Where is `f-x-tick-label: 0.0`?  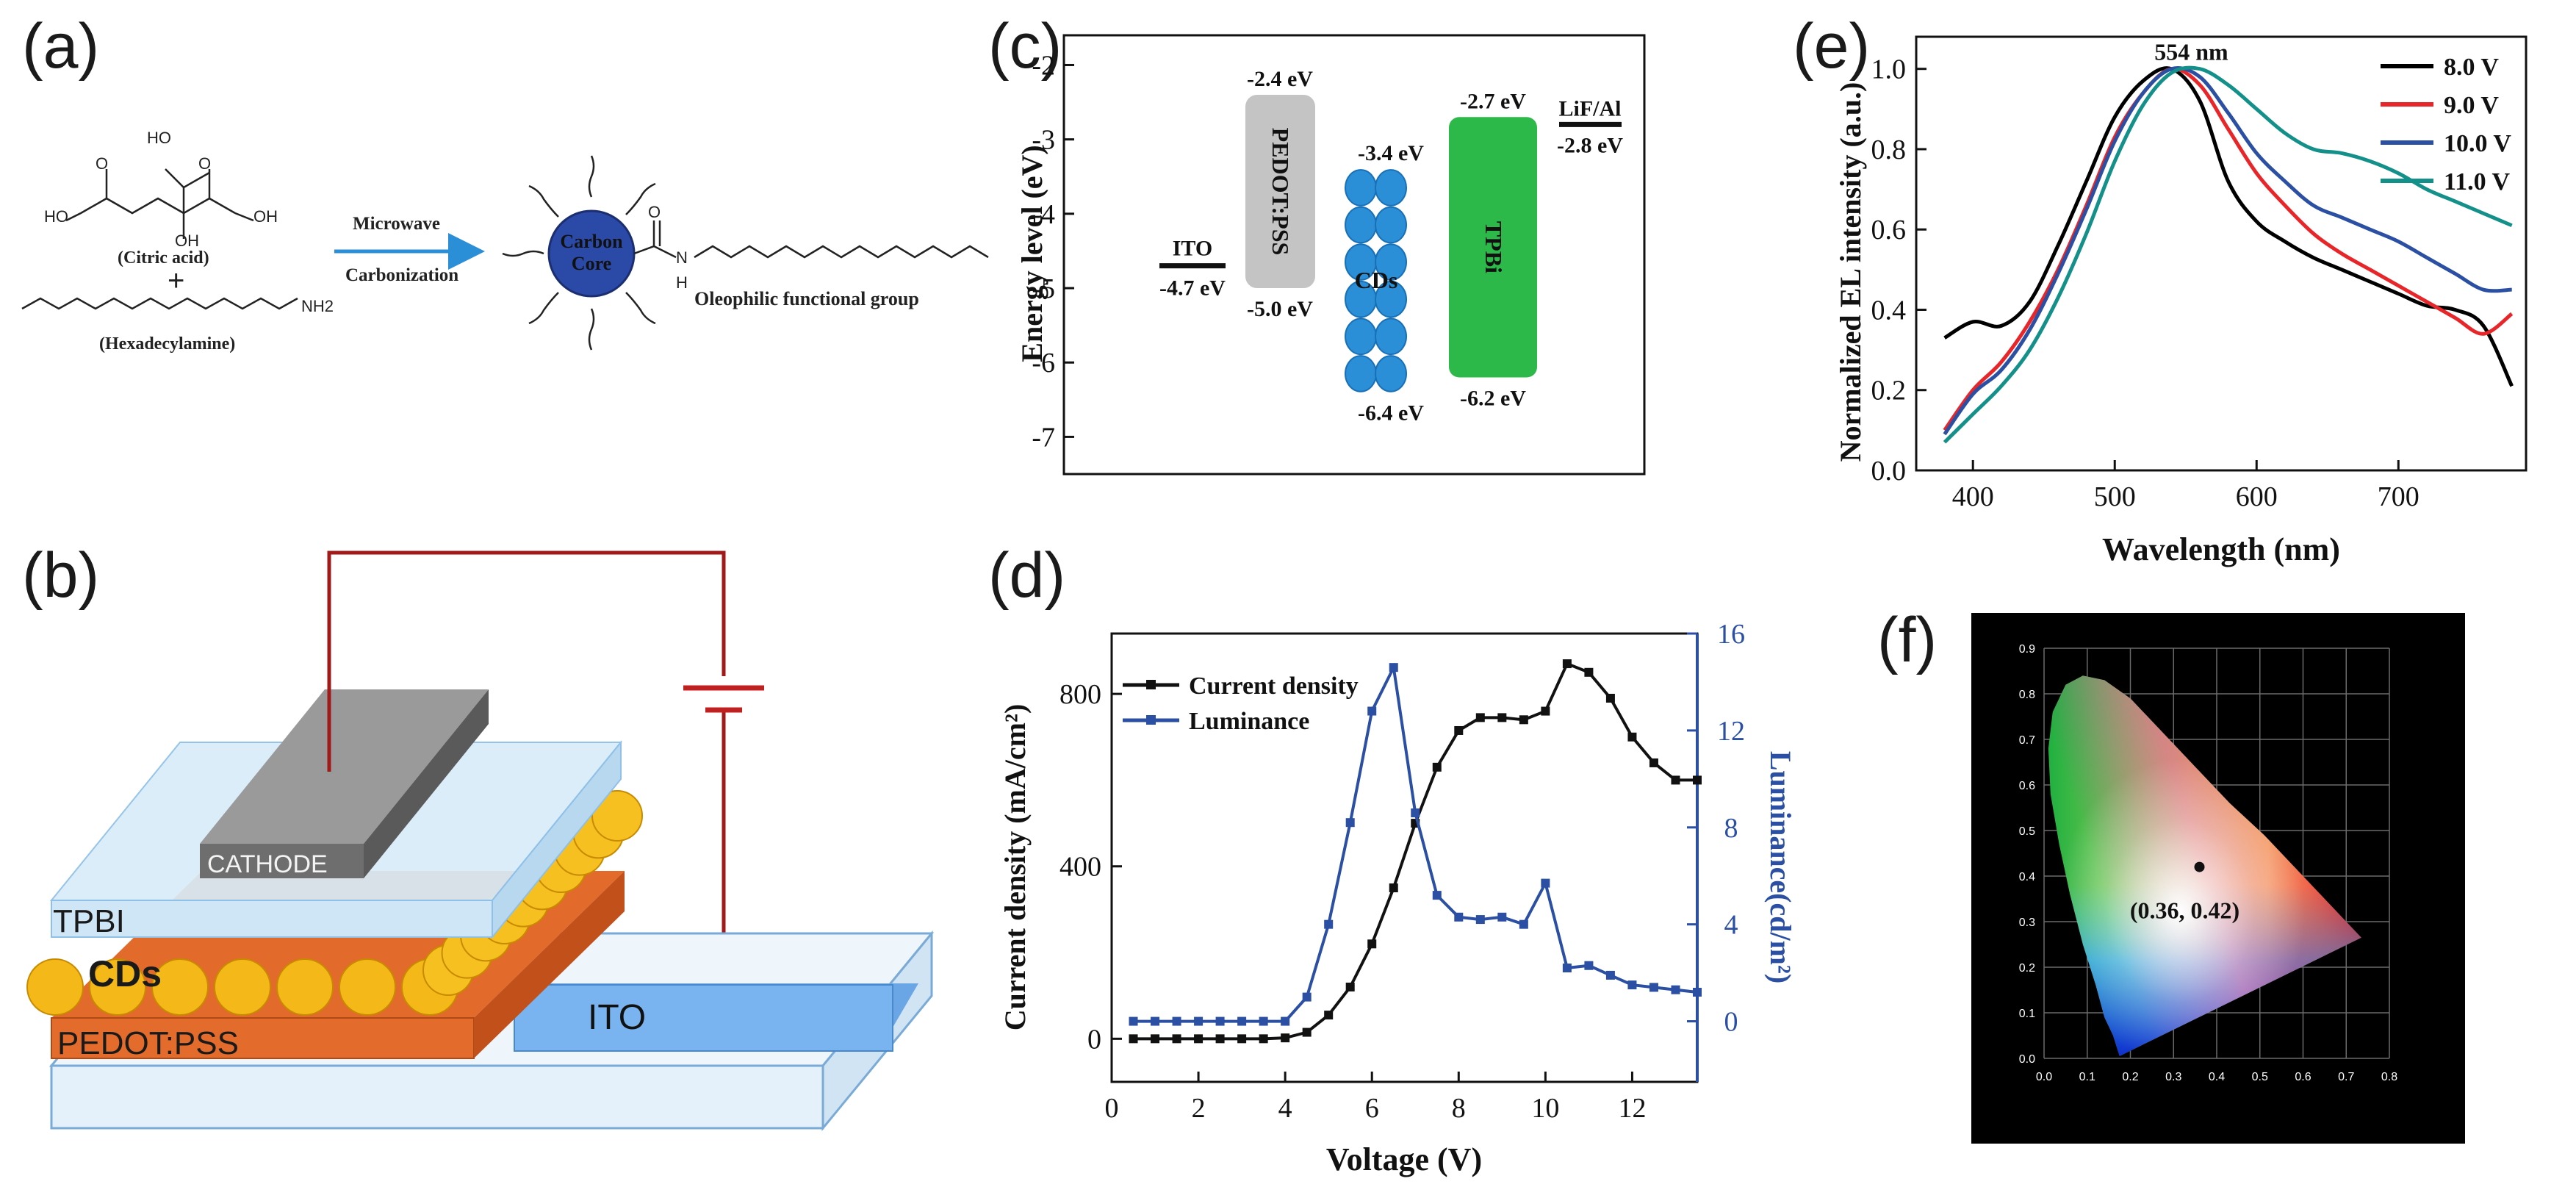
f-x-tick-label: 0.0 is located at coordinates (2044, 1077).